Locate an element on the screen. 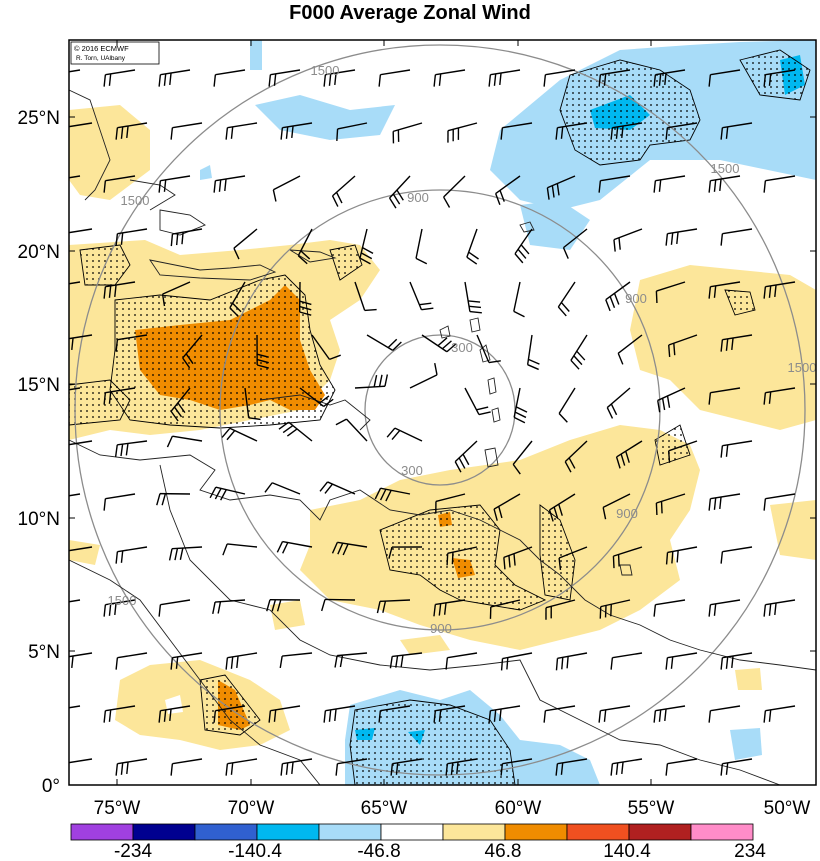 The width and height of the screenshot is (820, 861). colorbar is located at coordinates (412, 832).